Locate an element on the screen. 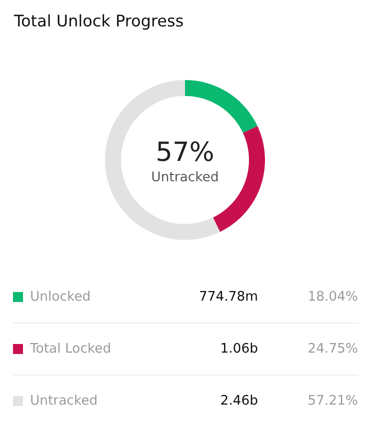 The height and width of the screenshot is (432, 371). chart-title: Total Unlock Progress is located at coordinates (98, 22).